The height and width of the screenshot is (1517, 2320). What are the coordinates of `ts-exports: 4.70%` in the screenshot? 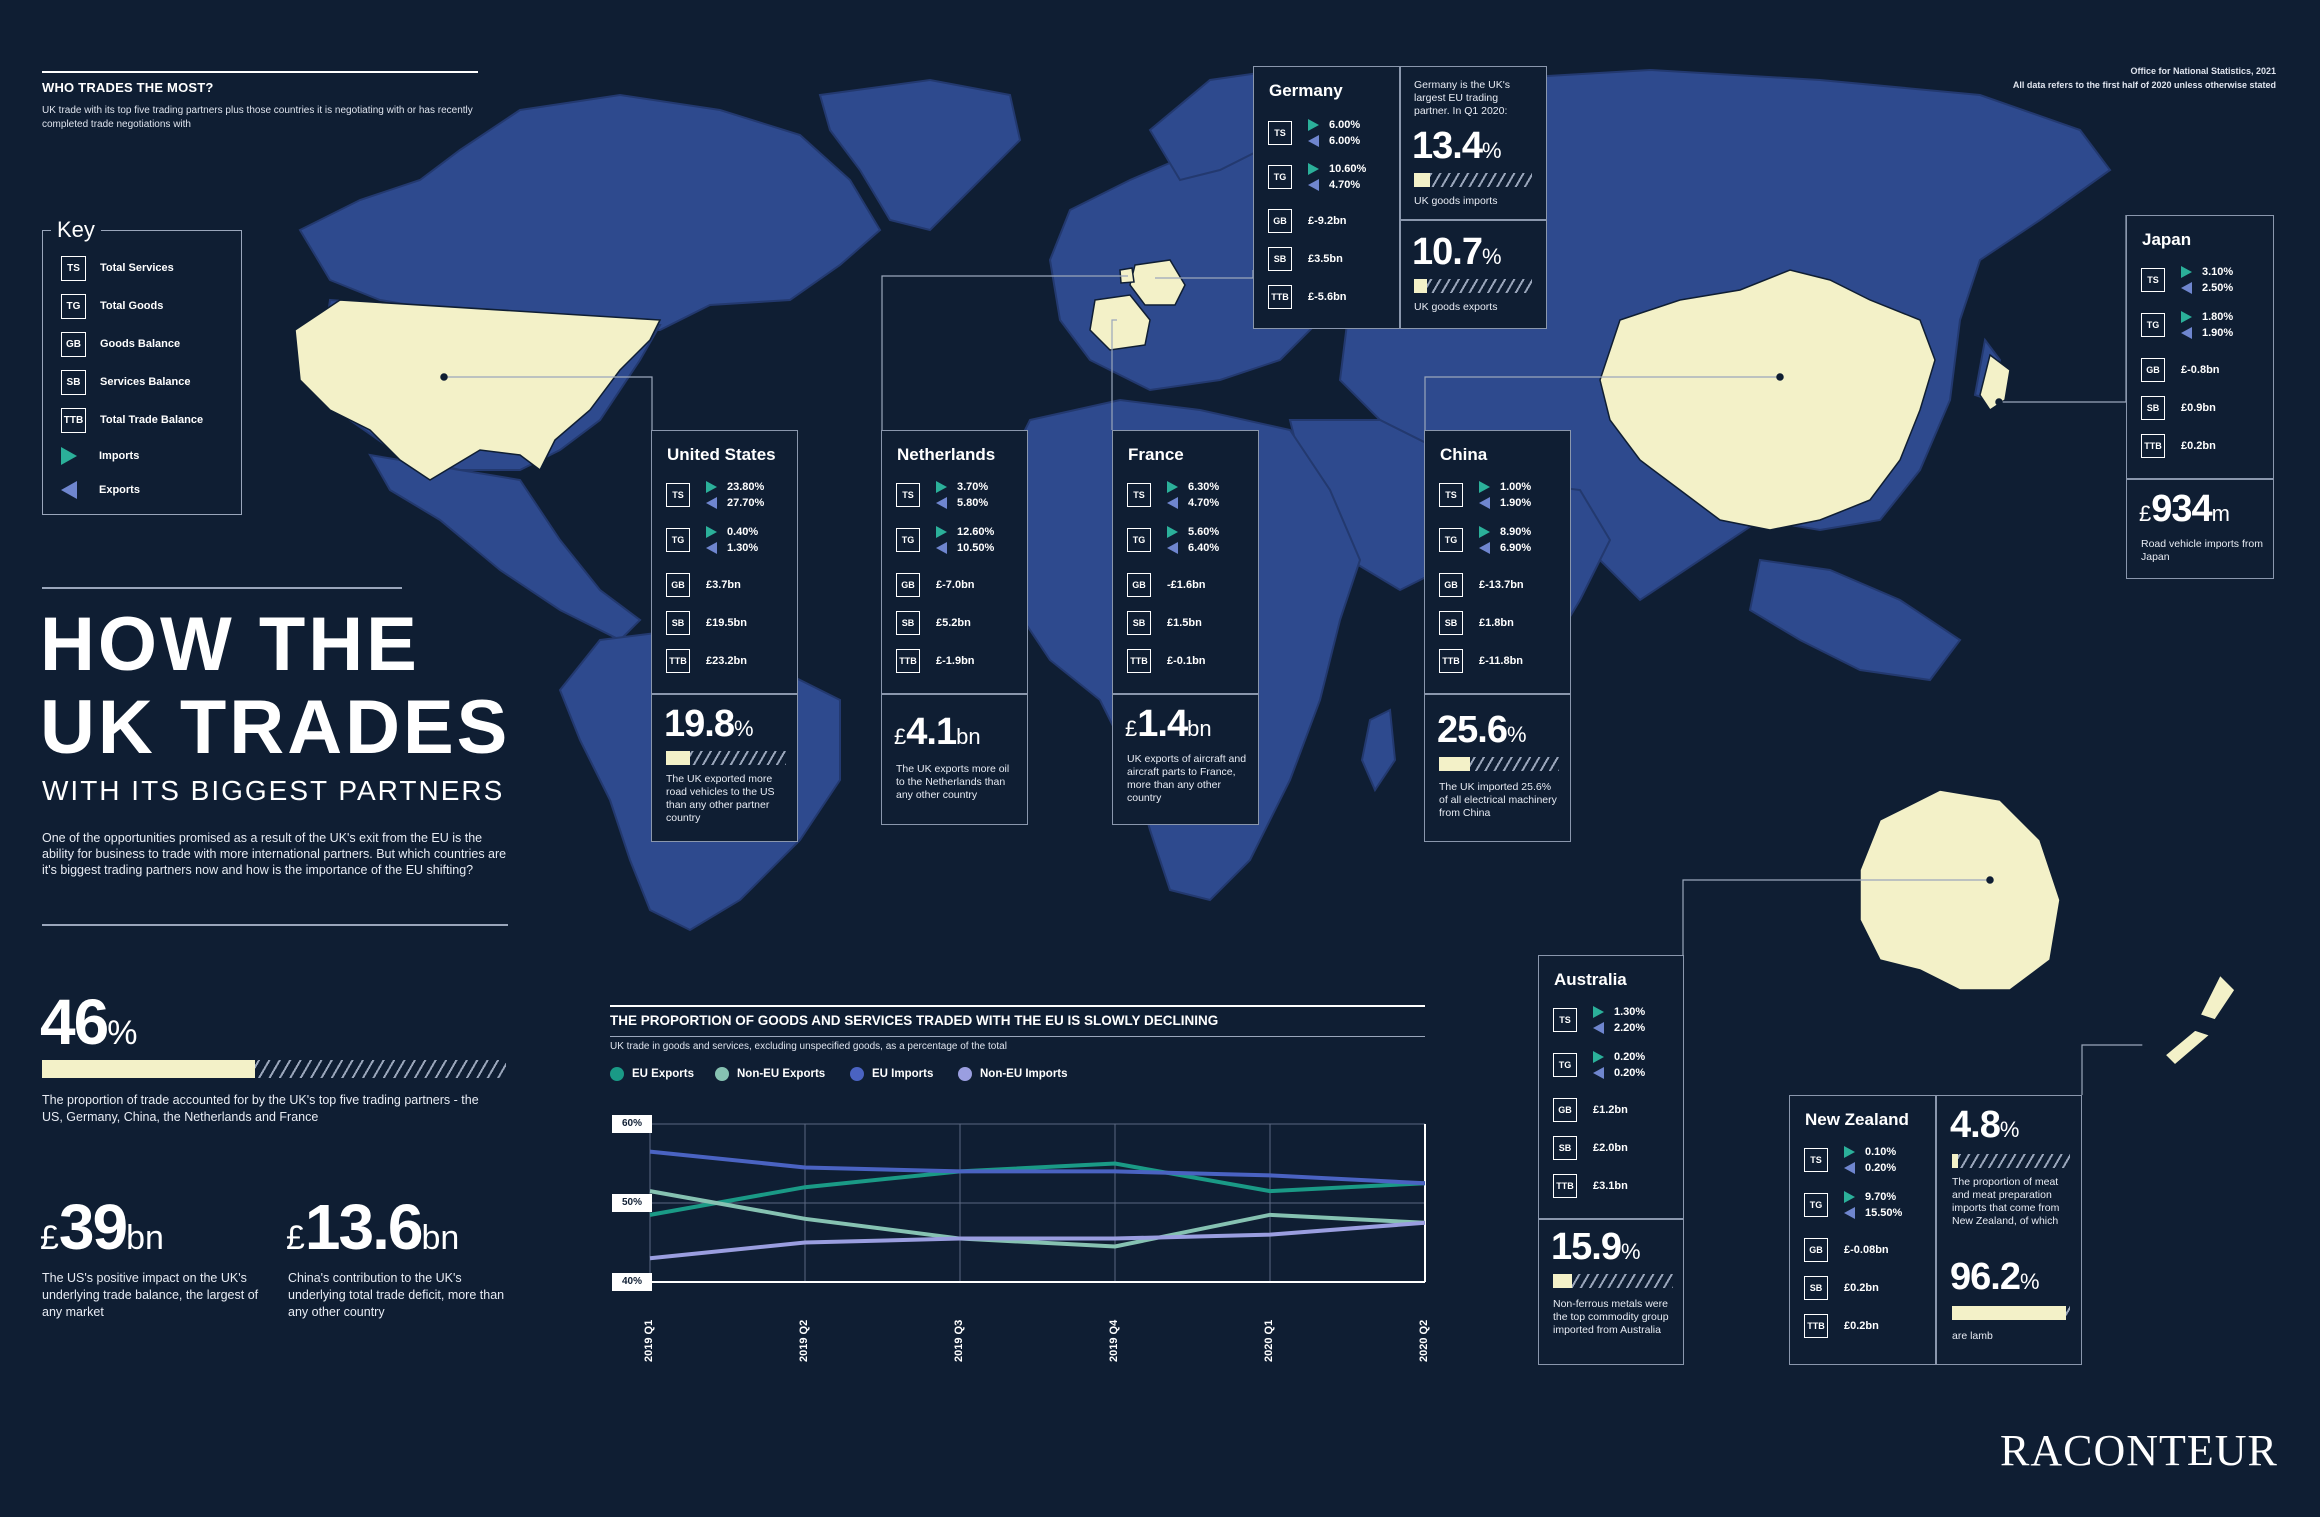 It's located at (1193, 503).